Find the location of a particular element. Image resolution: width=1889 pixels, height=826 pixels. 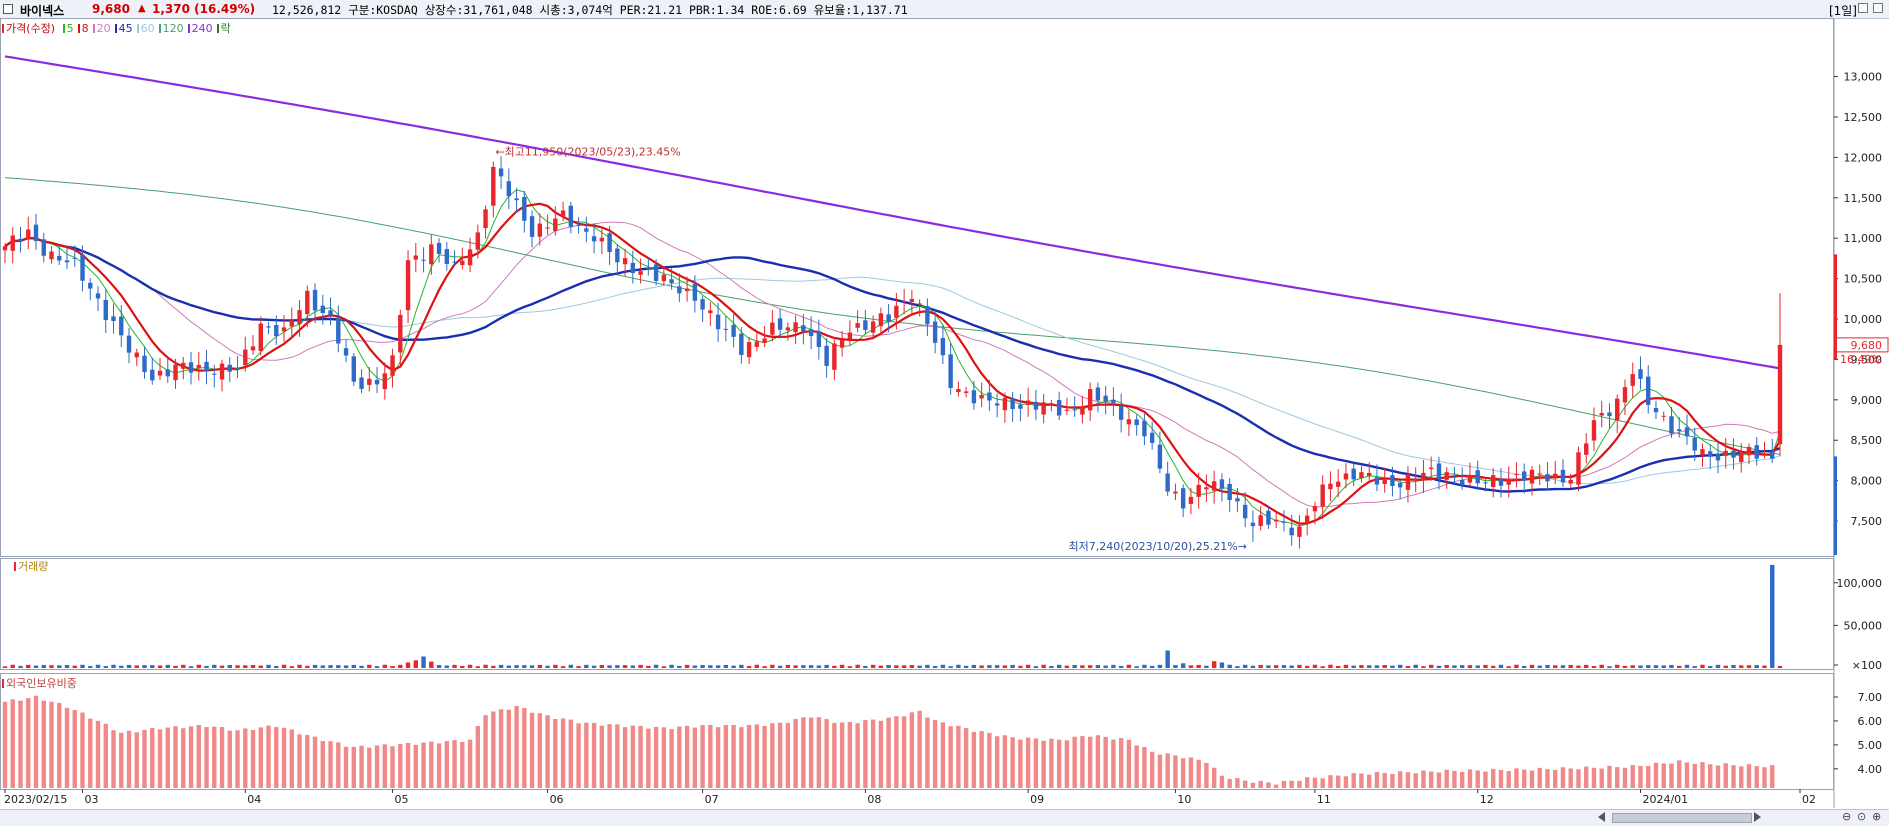

zoom-fit-icon: ⊙ is located at coordinates (1862, 816).